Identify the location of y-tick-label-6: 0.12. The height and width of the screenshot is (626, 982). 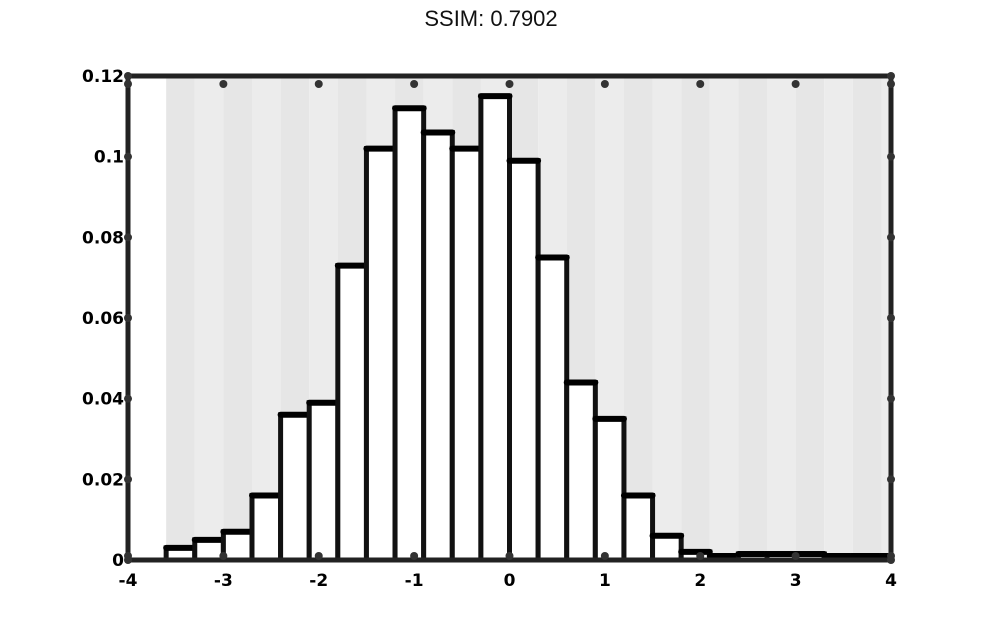
(103, 77).